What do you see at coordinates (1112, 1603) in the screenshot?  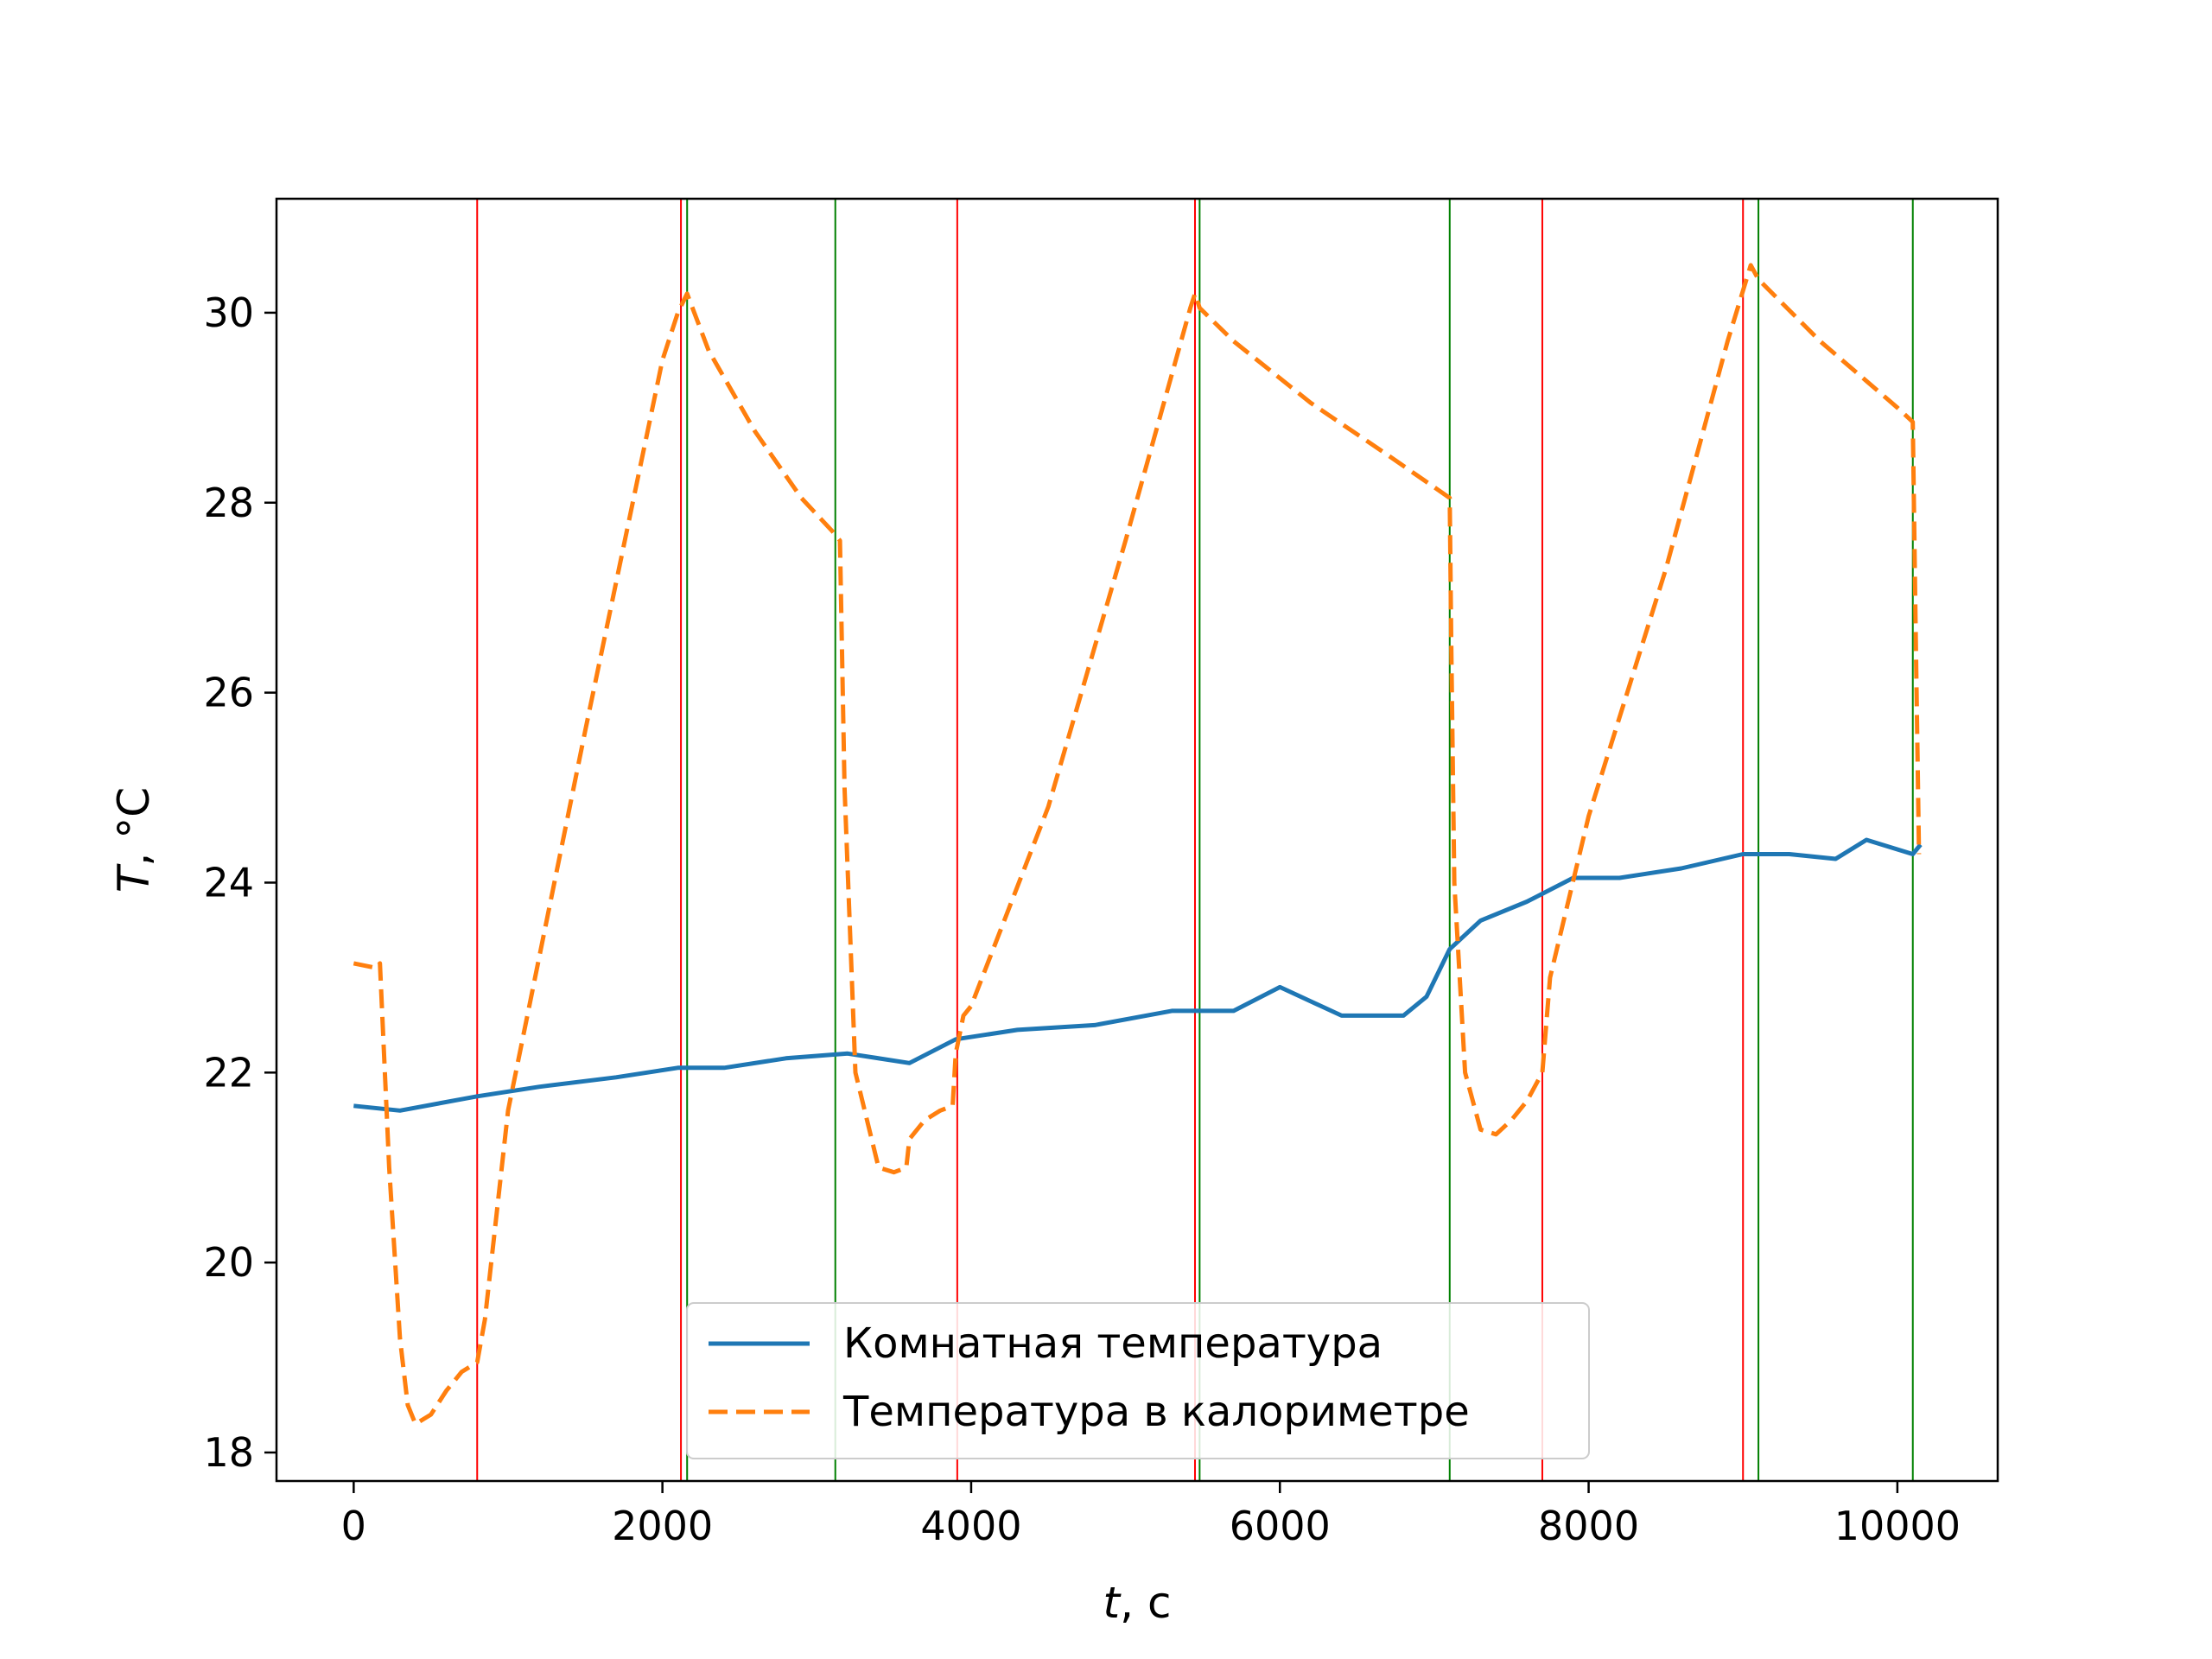 I see `x-axis-label-var: t` at bounding box center [1112, 1603].